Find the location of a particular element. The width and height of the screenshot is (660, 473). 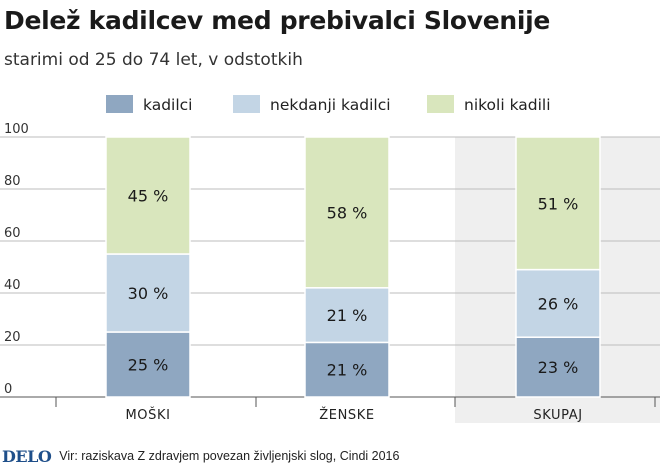

data-label: 26 % is located at coordinates (558, 303).